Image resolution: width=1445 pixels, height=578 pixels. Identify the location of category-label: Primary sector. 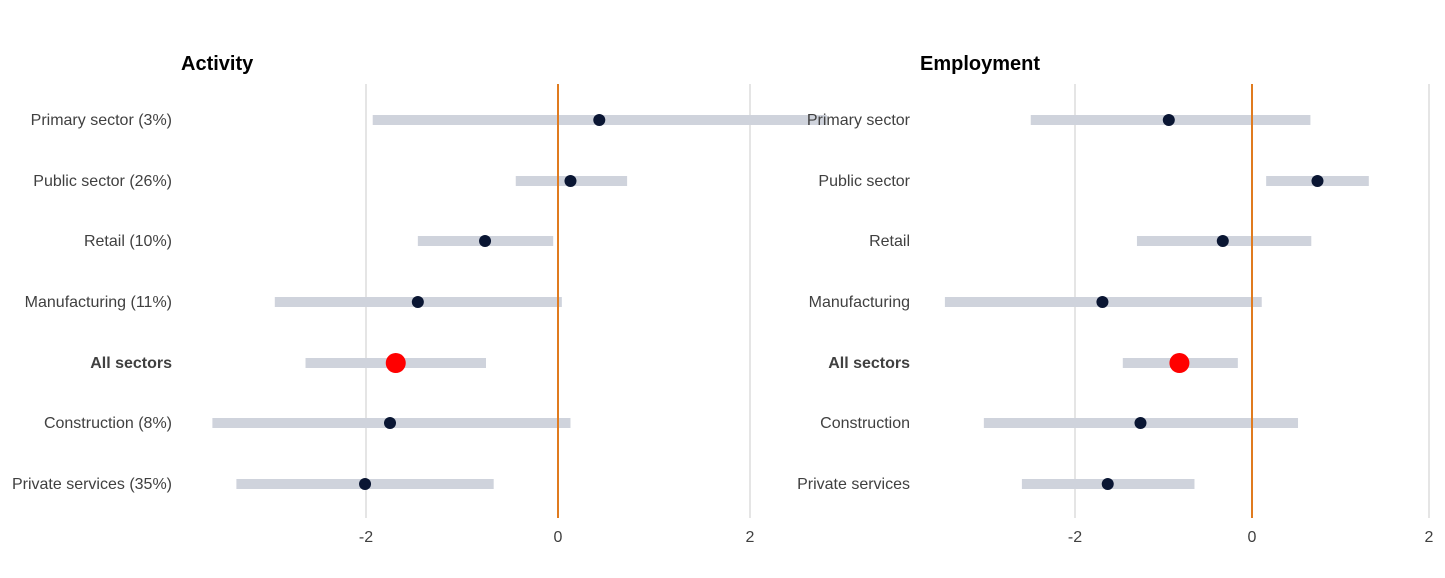
(859, 120).